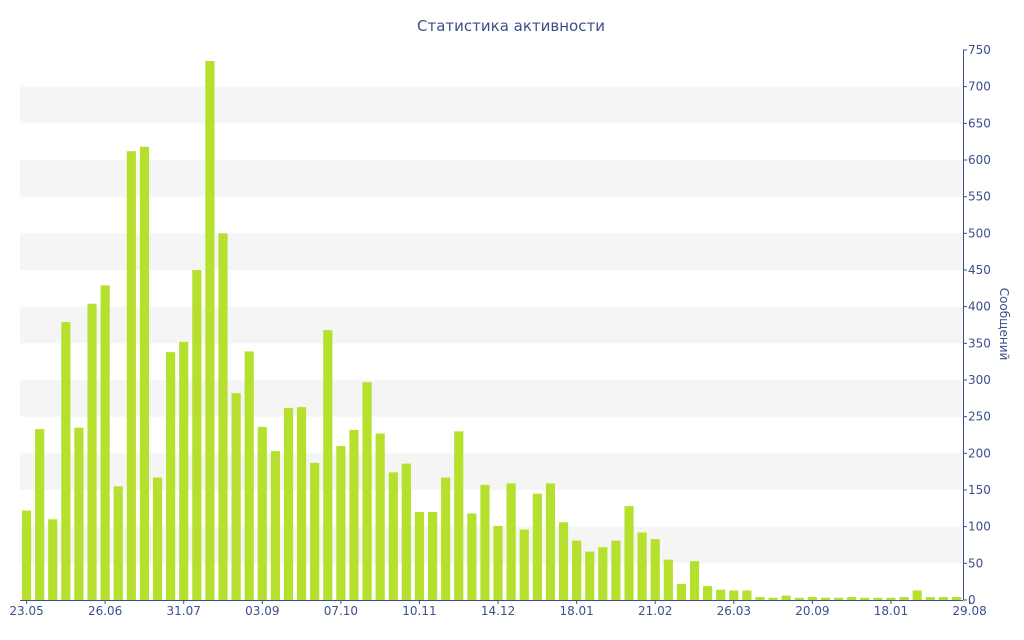  I want to click on x-tick-label: 31.07, so click(184, 611).